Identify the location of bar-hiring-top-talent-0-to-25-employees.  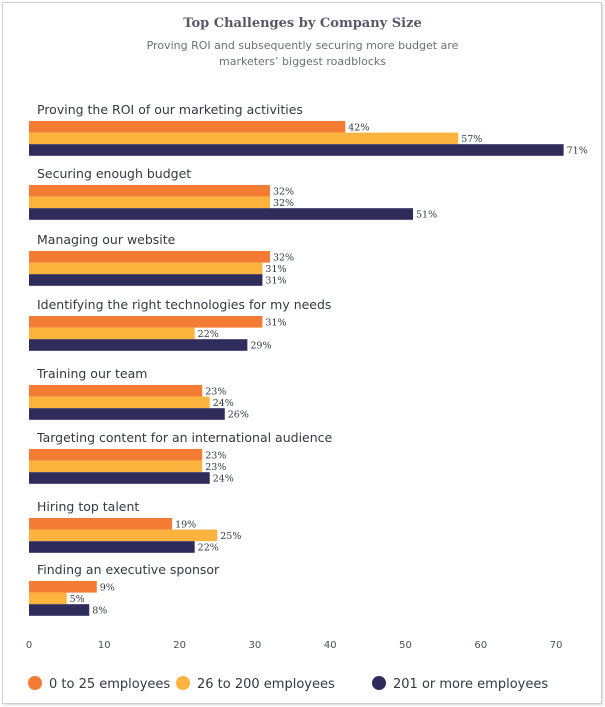
(101, 524).